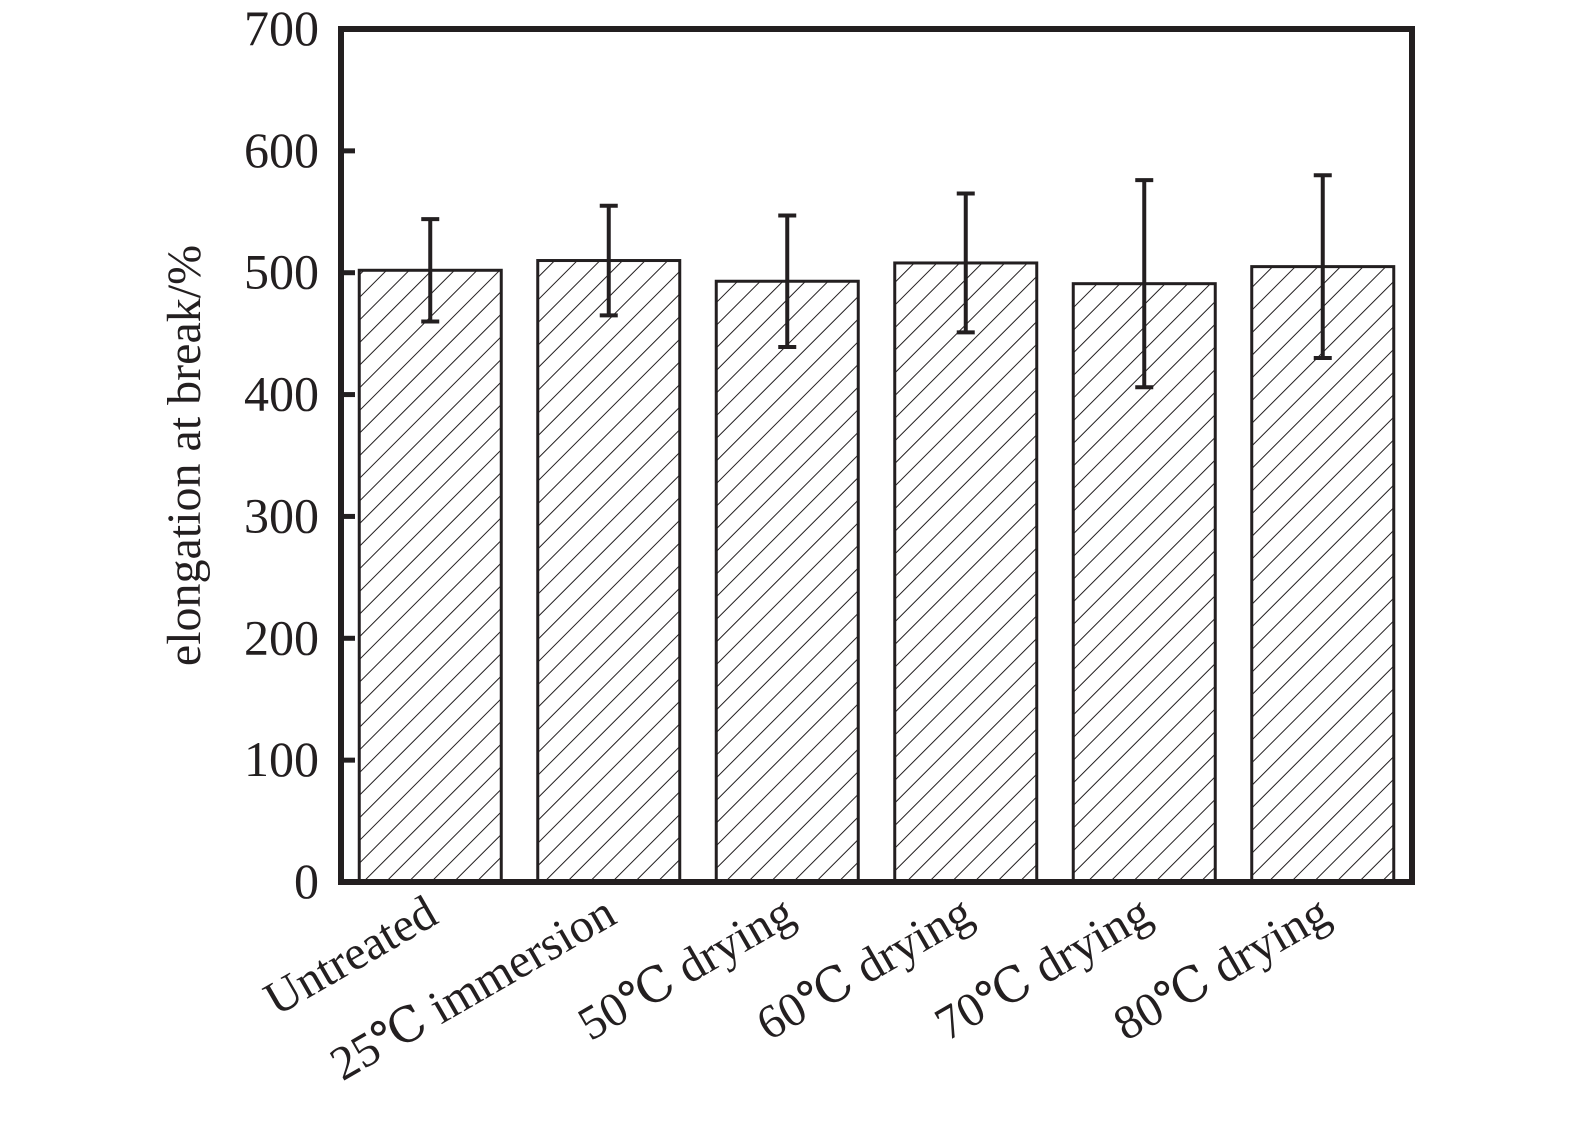  What do you see at coordinates (281, 150) in the screenshot?
I see `y-tick-label-600: 600` at bounding box center [281, 150].